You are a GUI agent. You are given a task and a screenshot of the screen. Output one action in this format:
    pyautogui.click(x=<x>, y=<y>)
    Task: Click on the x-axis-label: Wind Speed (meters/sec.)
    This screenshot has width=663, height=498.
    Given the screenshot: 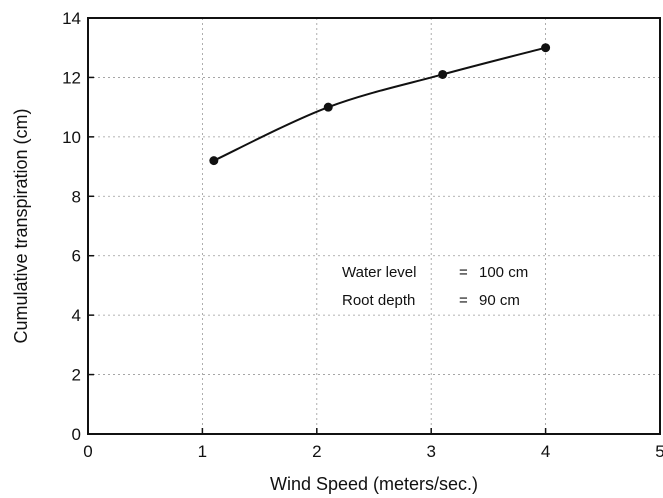 What is the action you would take?
    pyautogui.click(x=374, y=484)
    